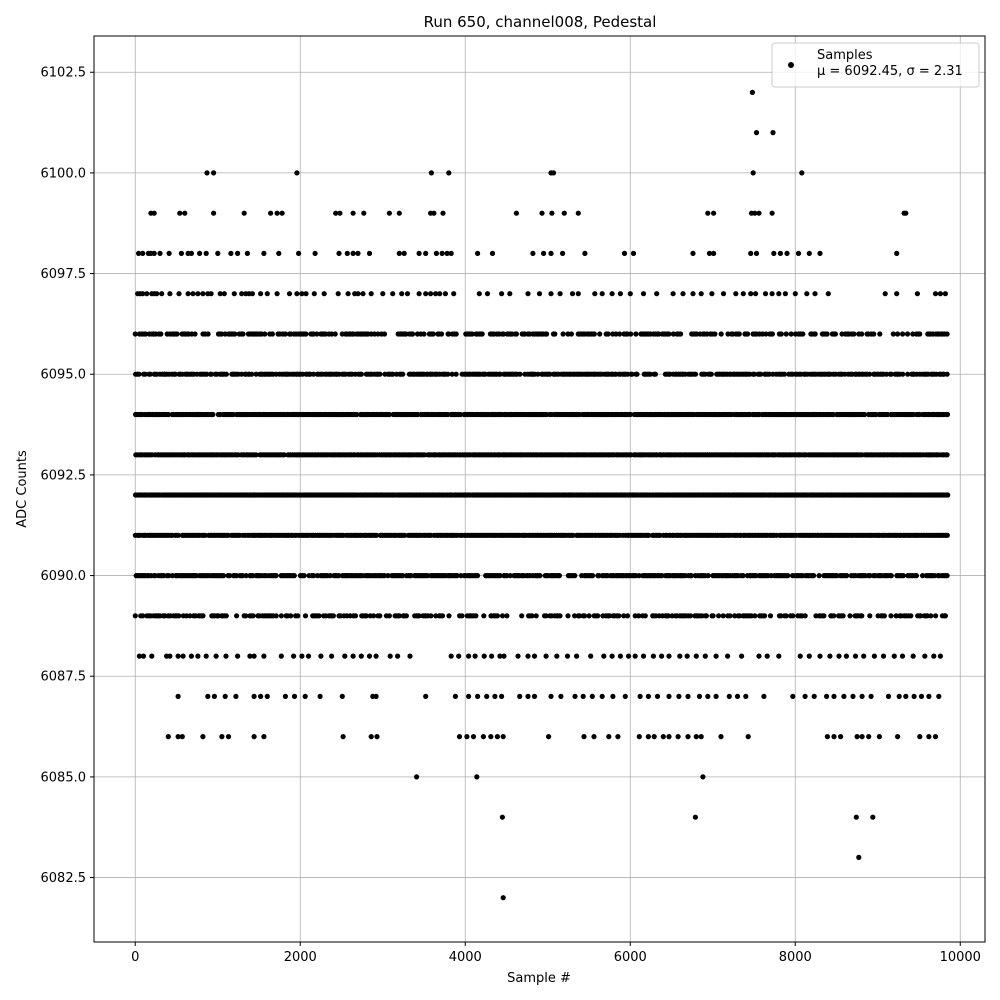 This screenshot has width=1000, height=1000. Describe the element at coordinates (64, 878) in the screenshot. I see `y-tick-label: 6082.5` at that location.